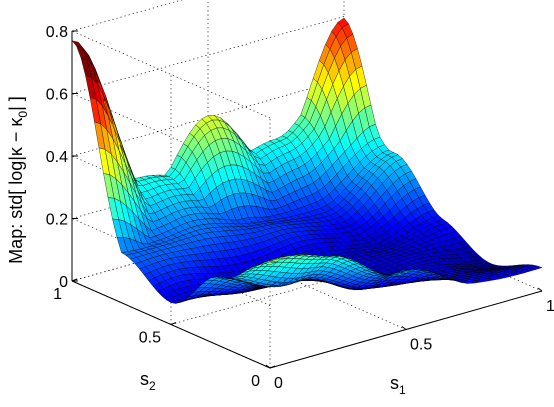 This screenshot has height=407, width=554. What do you see at coordinates (57, 220) in the screenshot?
I see `z-tick-label: 0.2` at bounding box center [57, 220].